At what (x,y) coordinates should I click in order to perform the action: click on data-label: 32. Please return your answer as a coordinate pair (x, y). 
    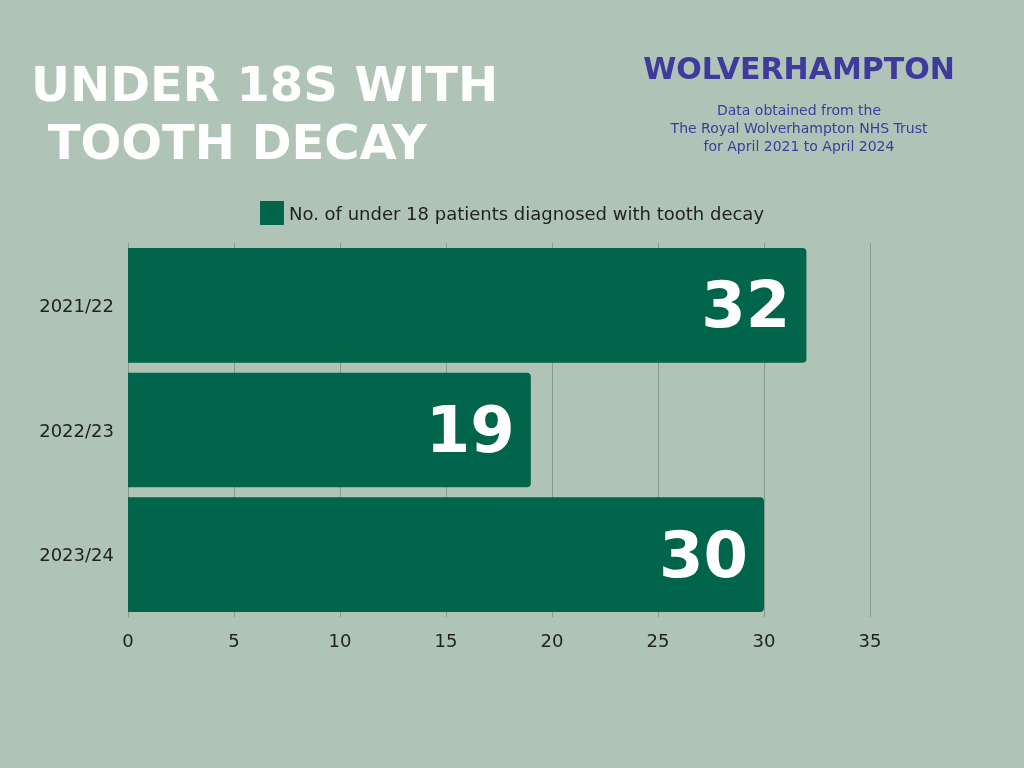
    Looking at the image, I should click on (746, 305).